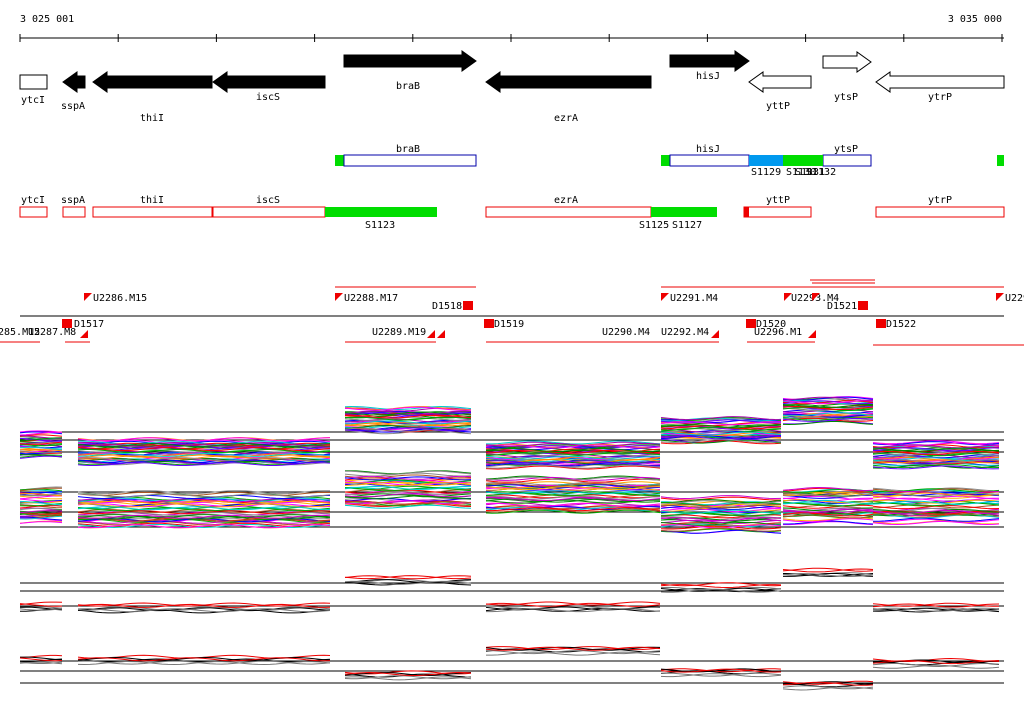 The height and width of the screenshot is (714, 1024). What do you see at coordinates (654, 225) in the screenshot?
I see `feature-label: S1125` at bounding box center [654, 225].